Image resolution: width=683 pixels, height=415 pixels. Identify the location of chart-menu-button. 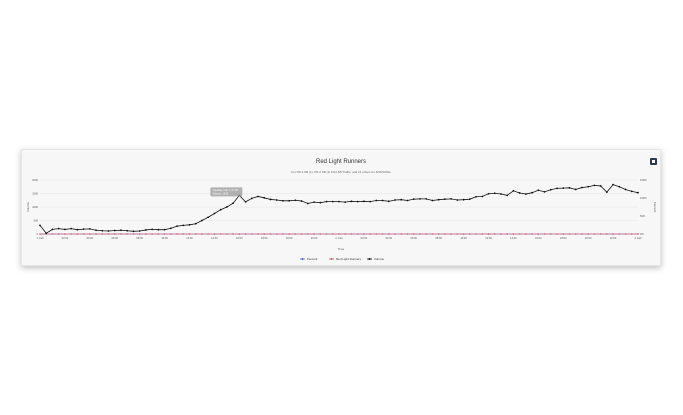
(653, 161).